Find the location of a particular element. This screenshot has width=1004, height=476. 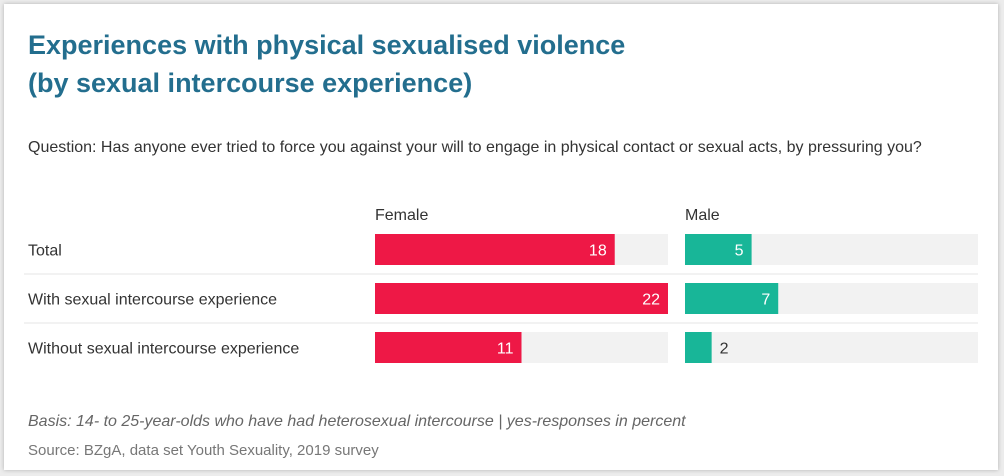

category-label: With sexual intercourse experience is located at coordinates (152, 300).